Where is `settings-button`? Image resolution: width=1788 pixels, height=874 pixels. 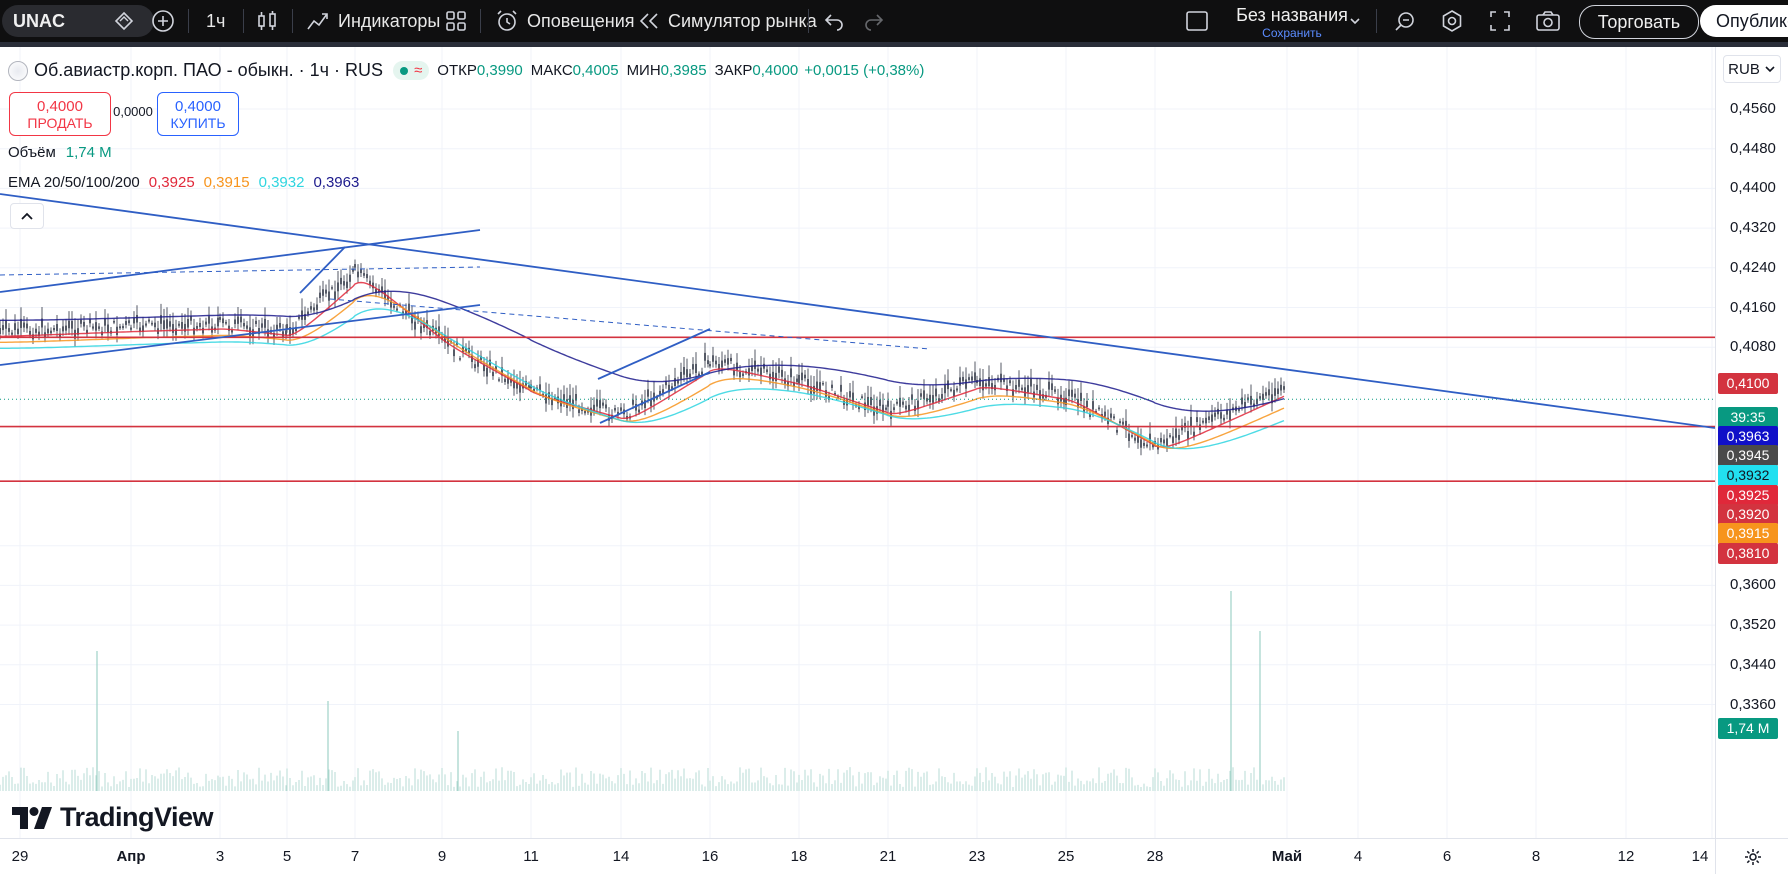 settings-button is located at coordinates (1452, 21).